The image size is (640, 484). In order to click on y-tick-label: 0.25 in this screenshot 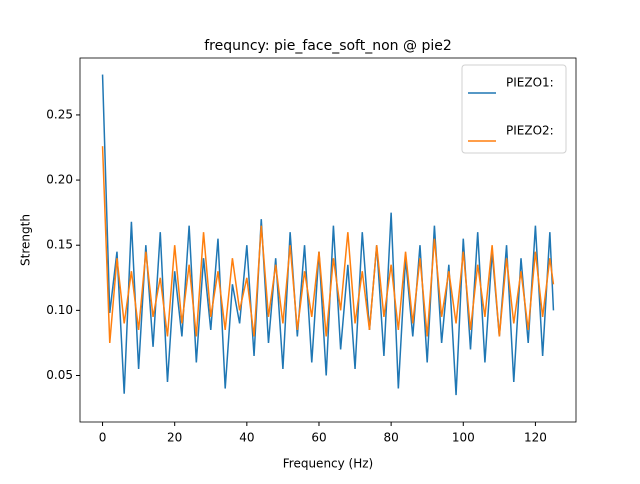, I will do `click(59, 114)`.